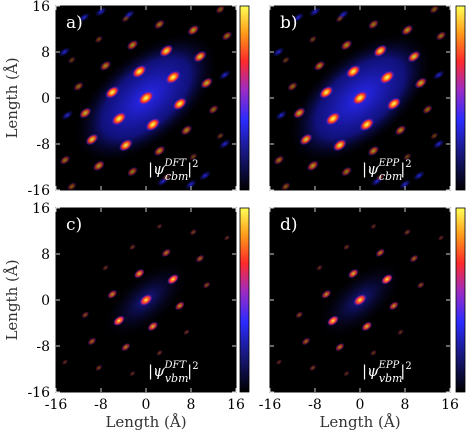 The width and height of the screenshot is (470, 440). Describe the element at coordinates (402, 169) in the screenshot. I see `legend-bar: |` at that location.